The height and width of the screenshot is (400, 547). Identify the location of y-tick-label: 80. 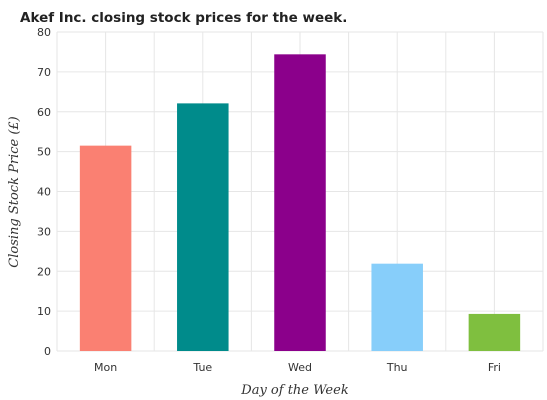
(44, 32).